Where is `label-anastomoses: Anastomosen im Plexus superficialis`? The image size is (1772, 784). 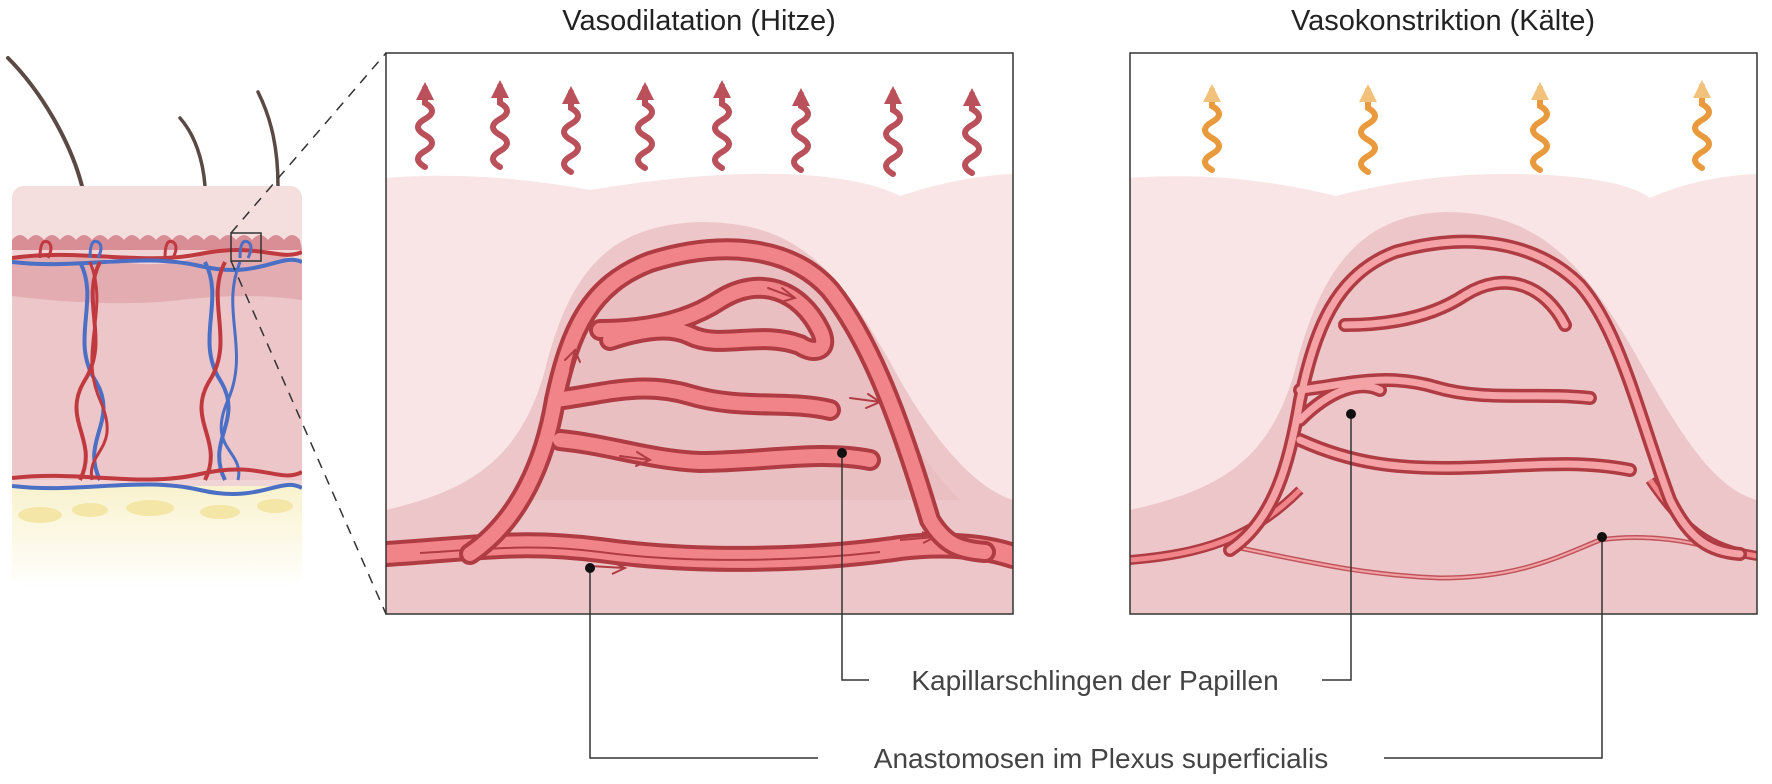
label-anastomoses: Anastomosen im Plexus superficialis is located at coordinates (1101, 758).